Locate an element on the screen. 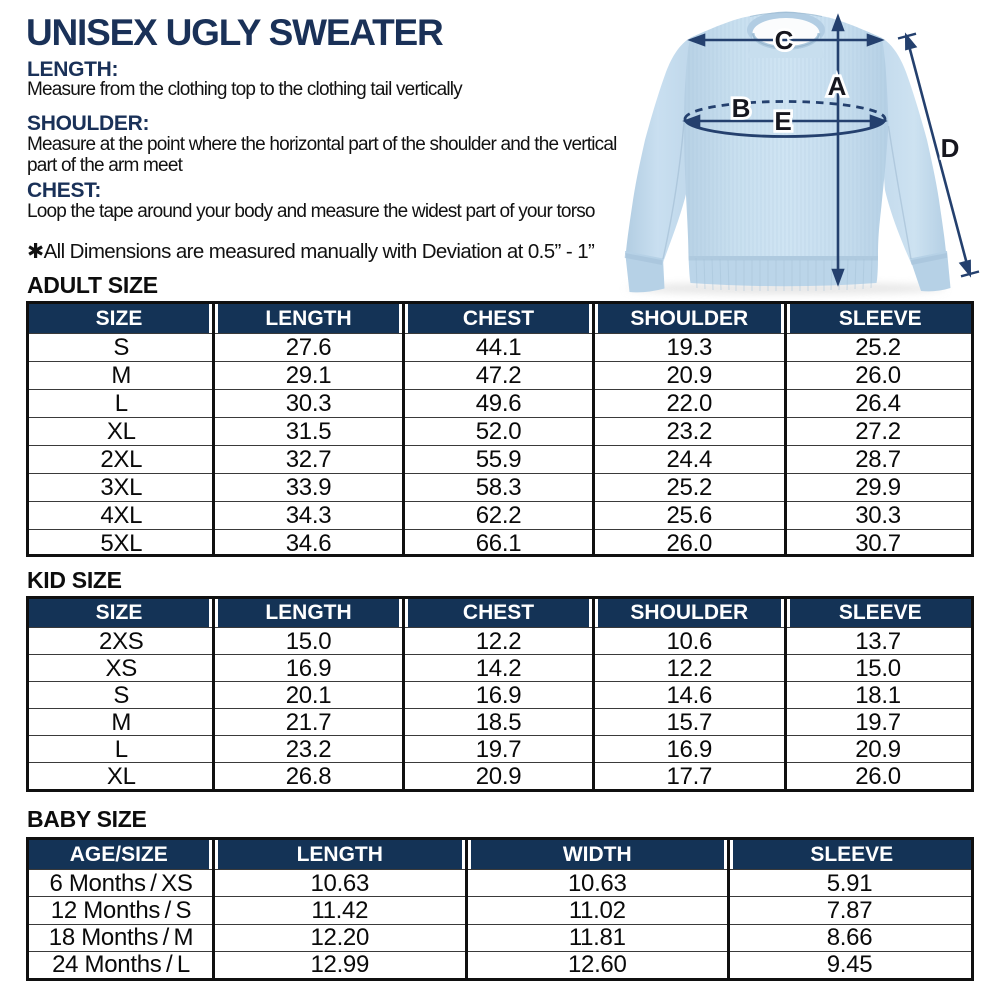 The width and height of the screenshot is (1000, 1000). svg-text: B is located at coordinates (741, 108).